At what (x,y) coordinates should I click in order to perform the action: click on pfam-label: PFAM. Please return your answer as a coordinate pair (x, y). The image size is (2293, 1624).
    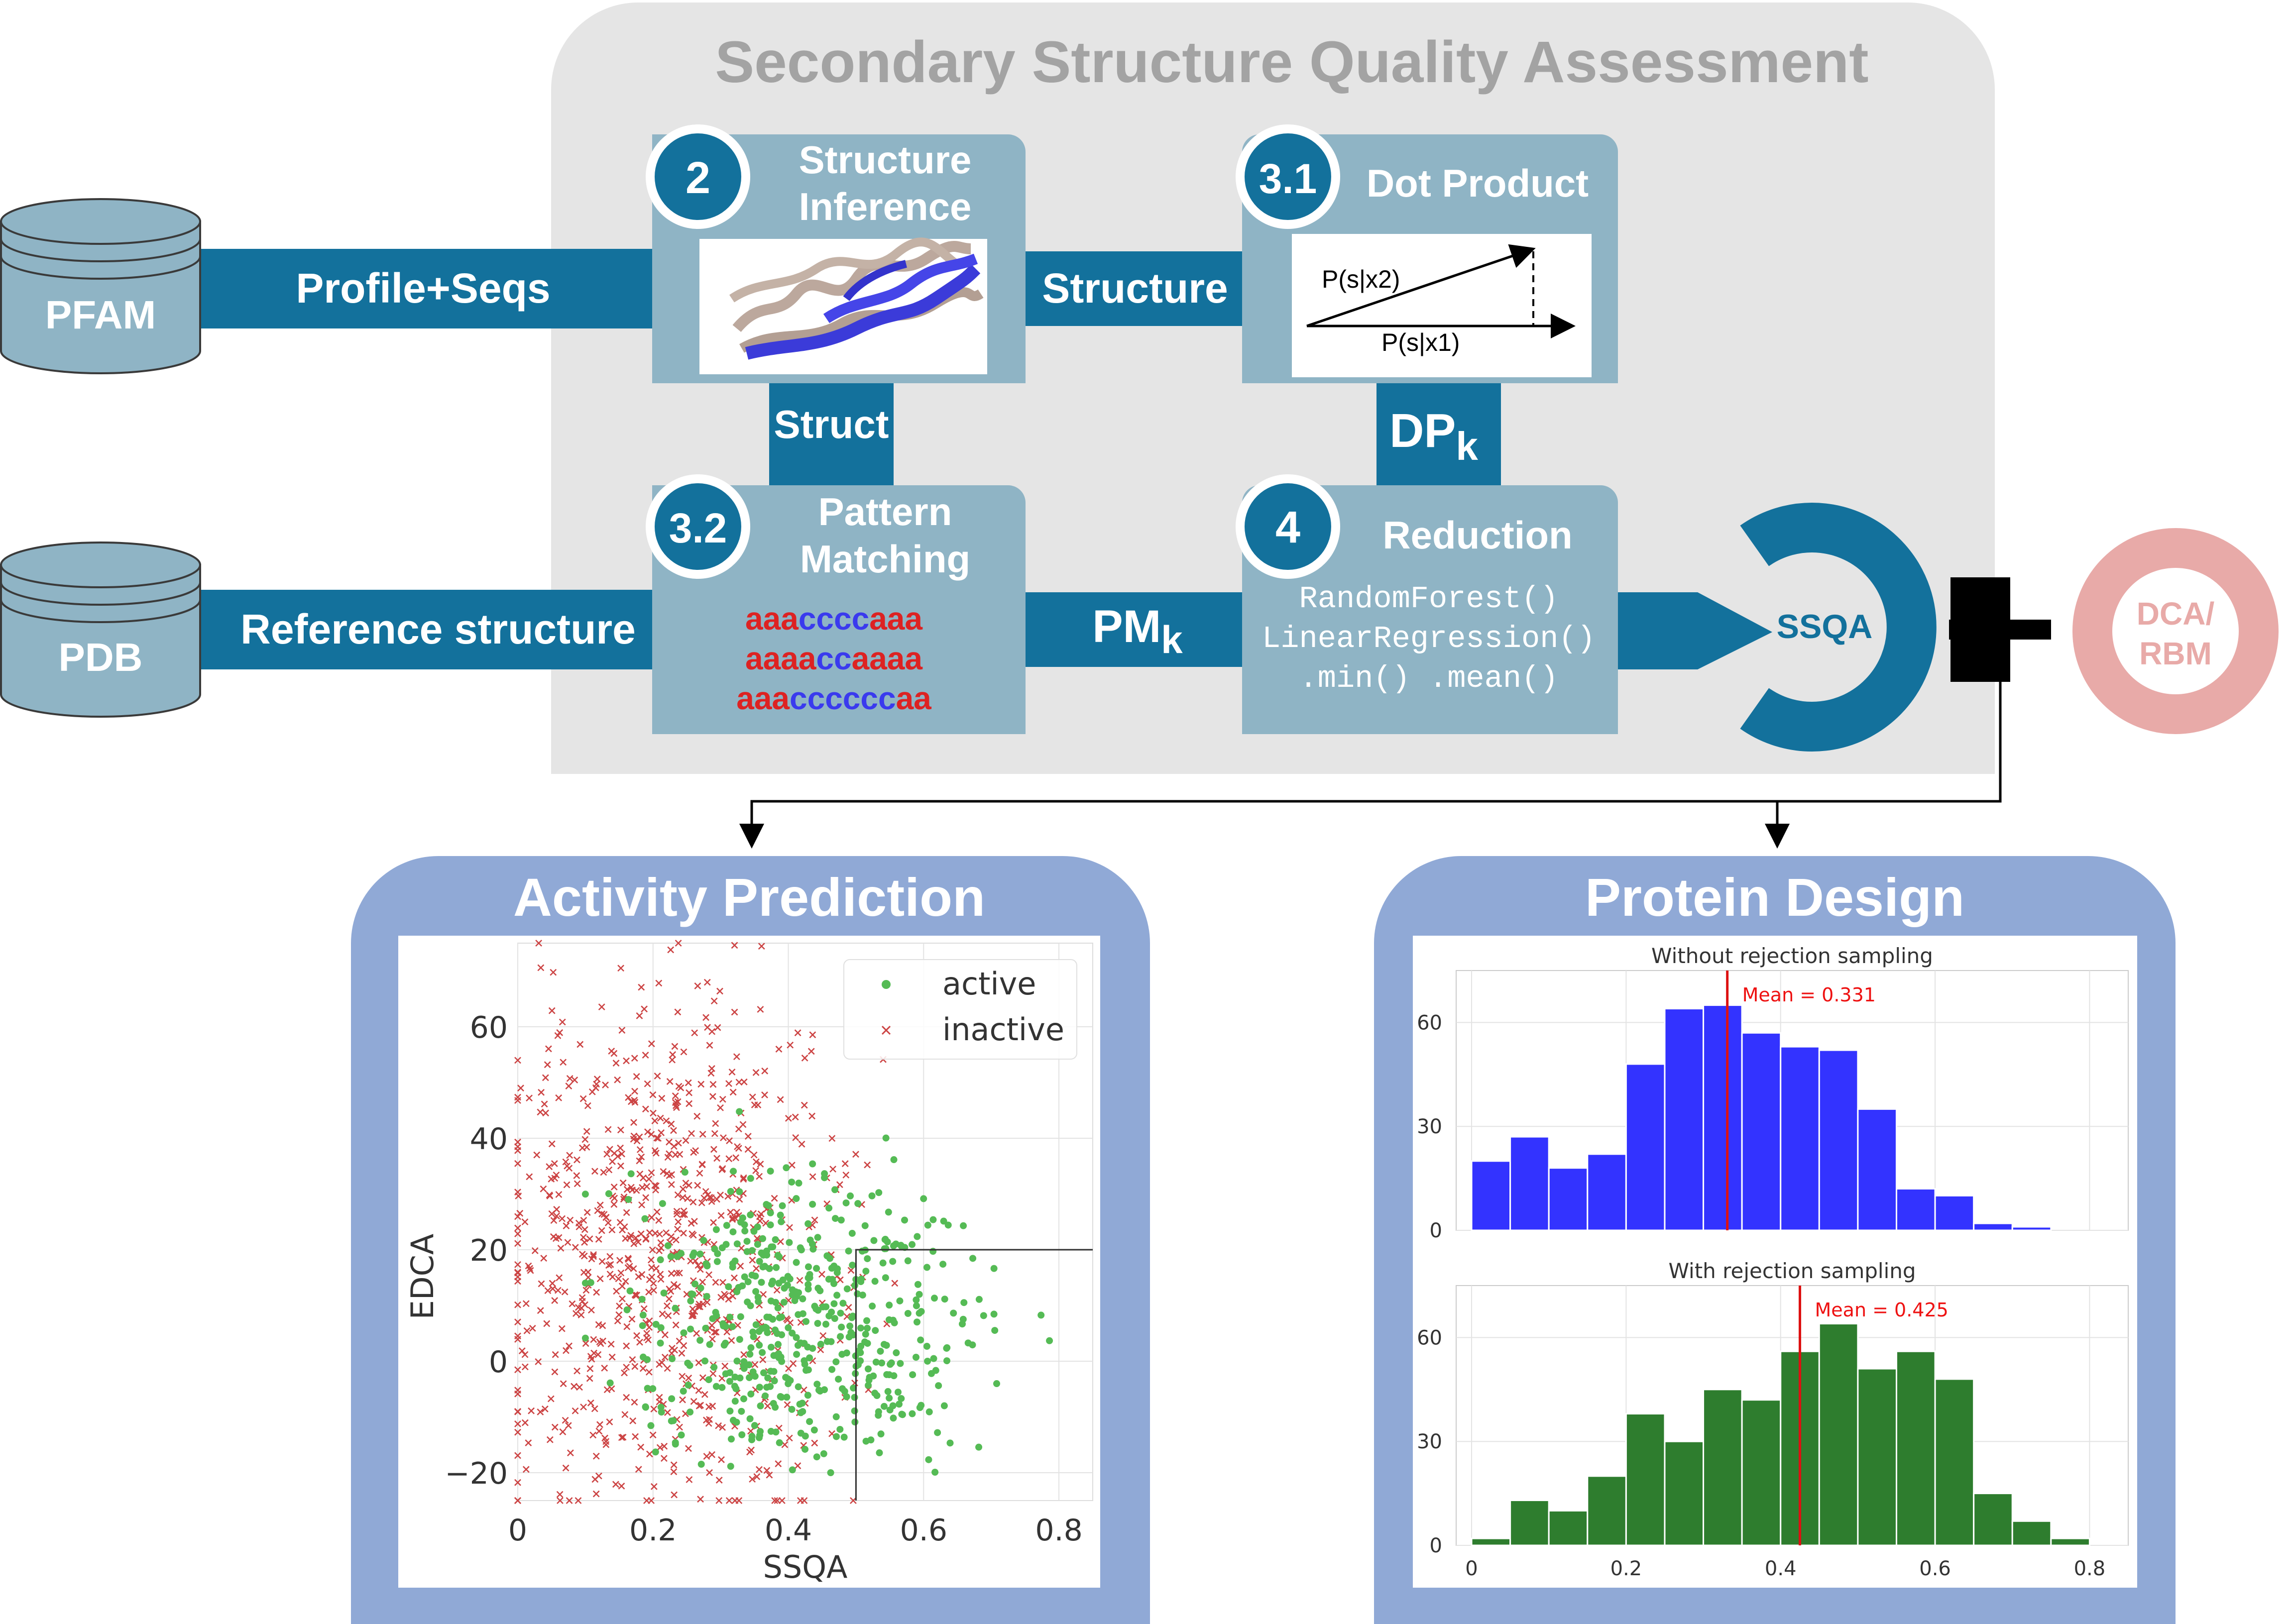
    Looking at the image, I should click on (100, 315).